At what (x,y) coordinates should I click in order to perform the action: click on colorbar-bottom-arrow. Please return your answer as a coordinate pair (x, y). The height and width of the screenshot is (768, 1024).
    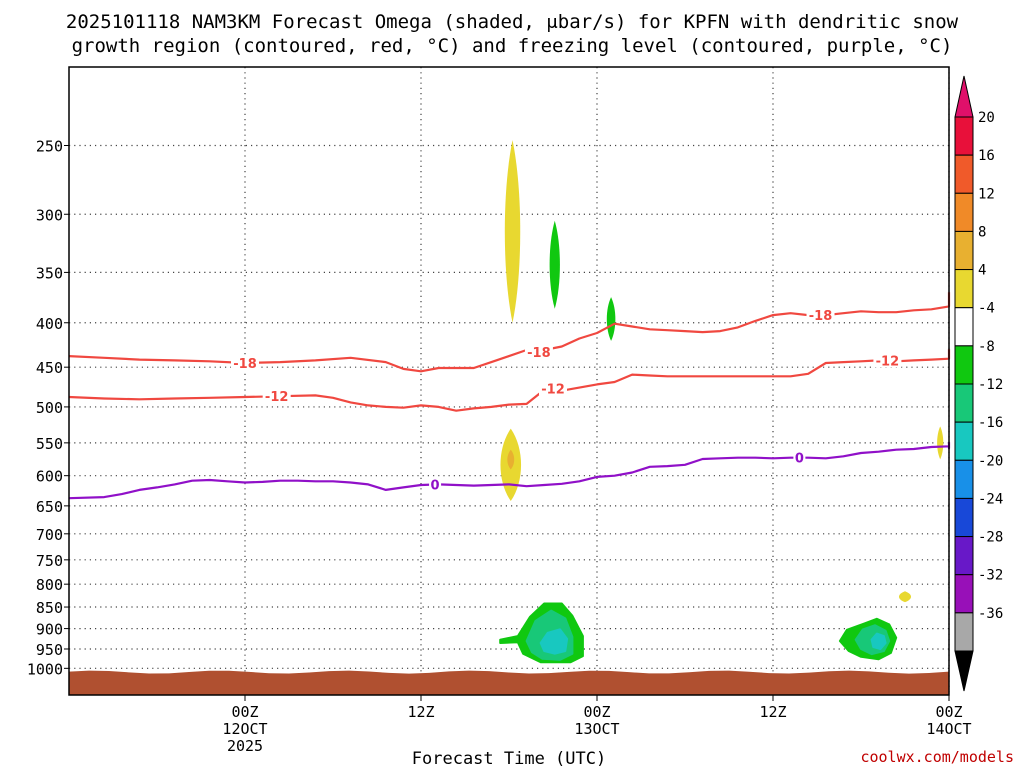
    Looking at the image, I should click on (964, 671).